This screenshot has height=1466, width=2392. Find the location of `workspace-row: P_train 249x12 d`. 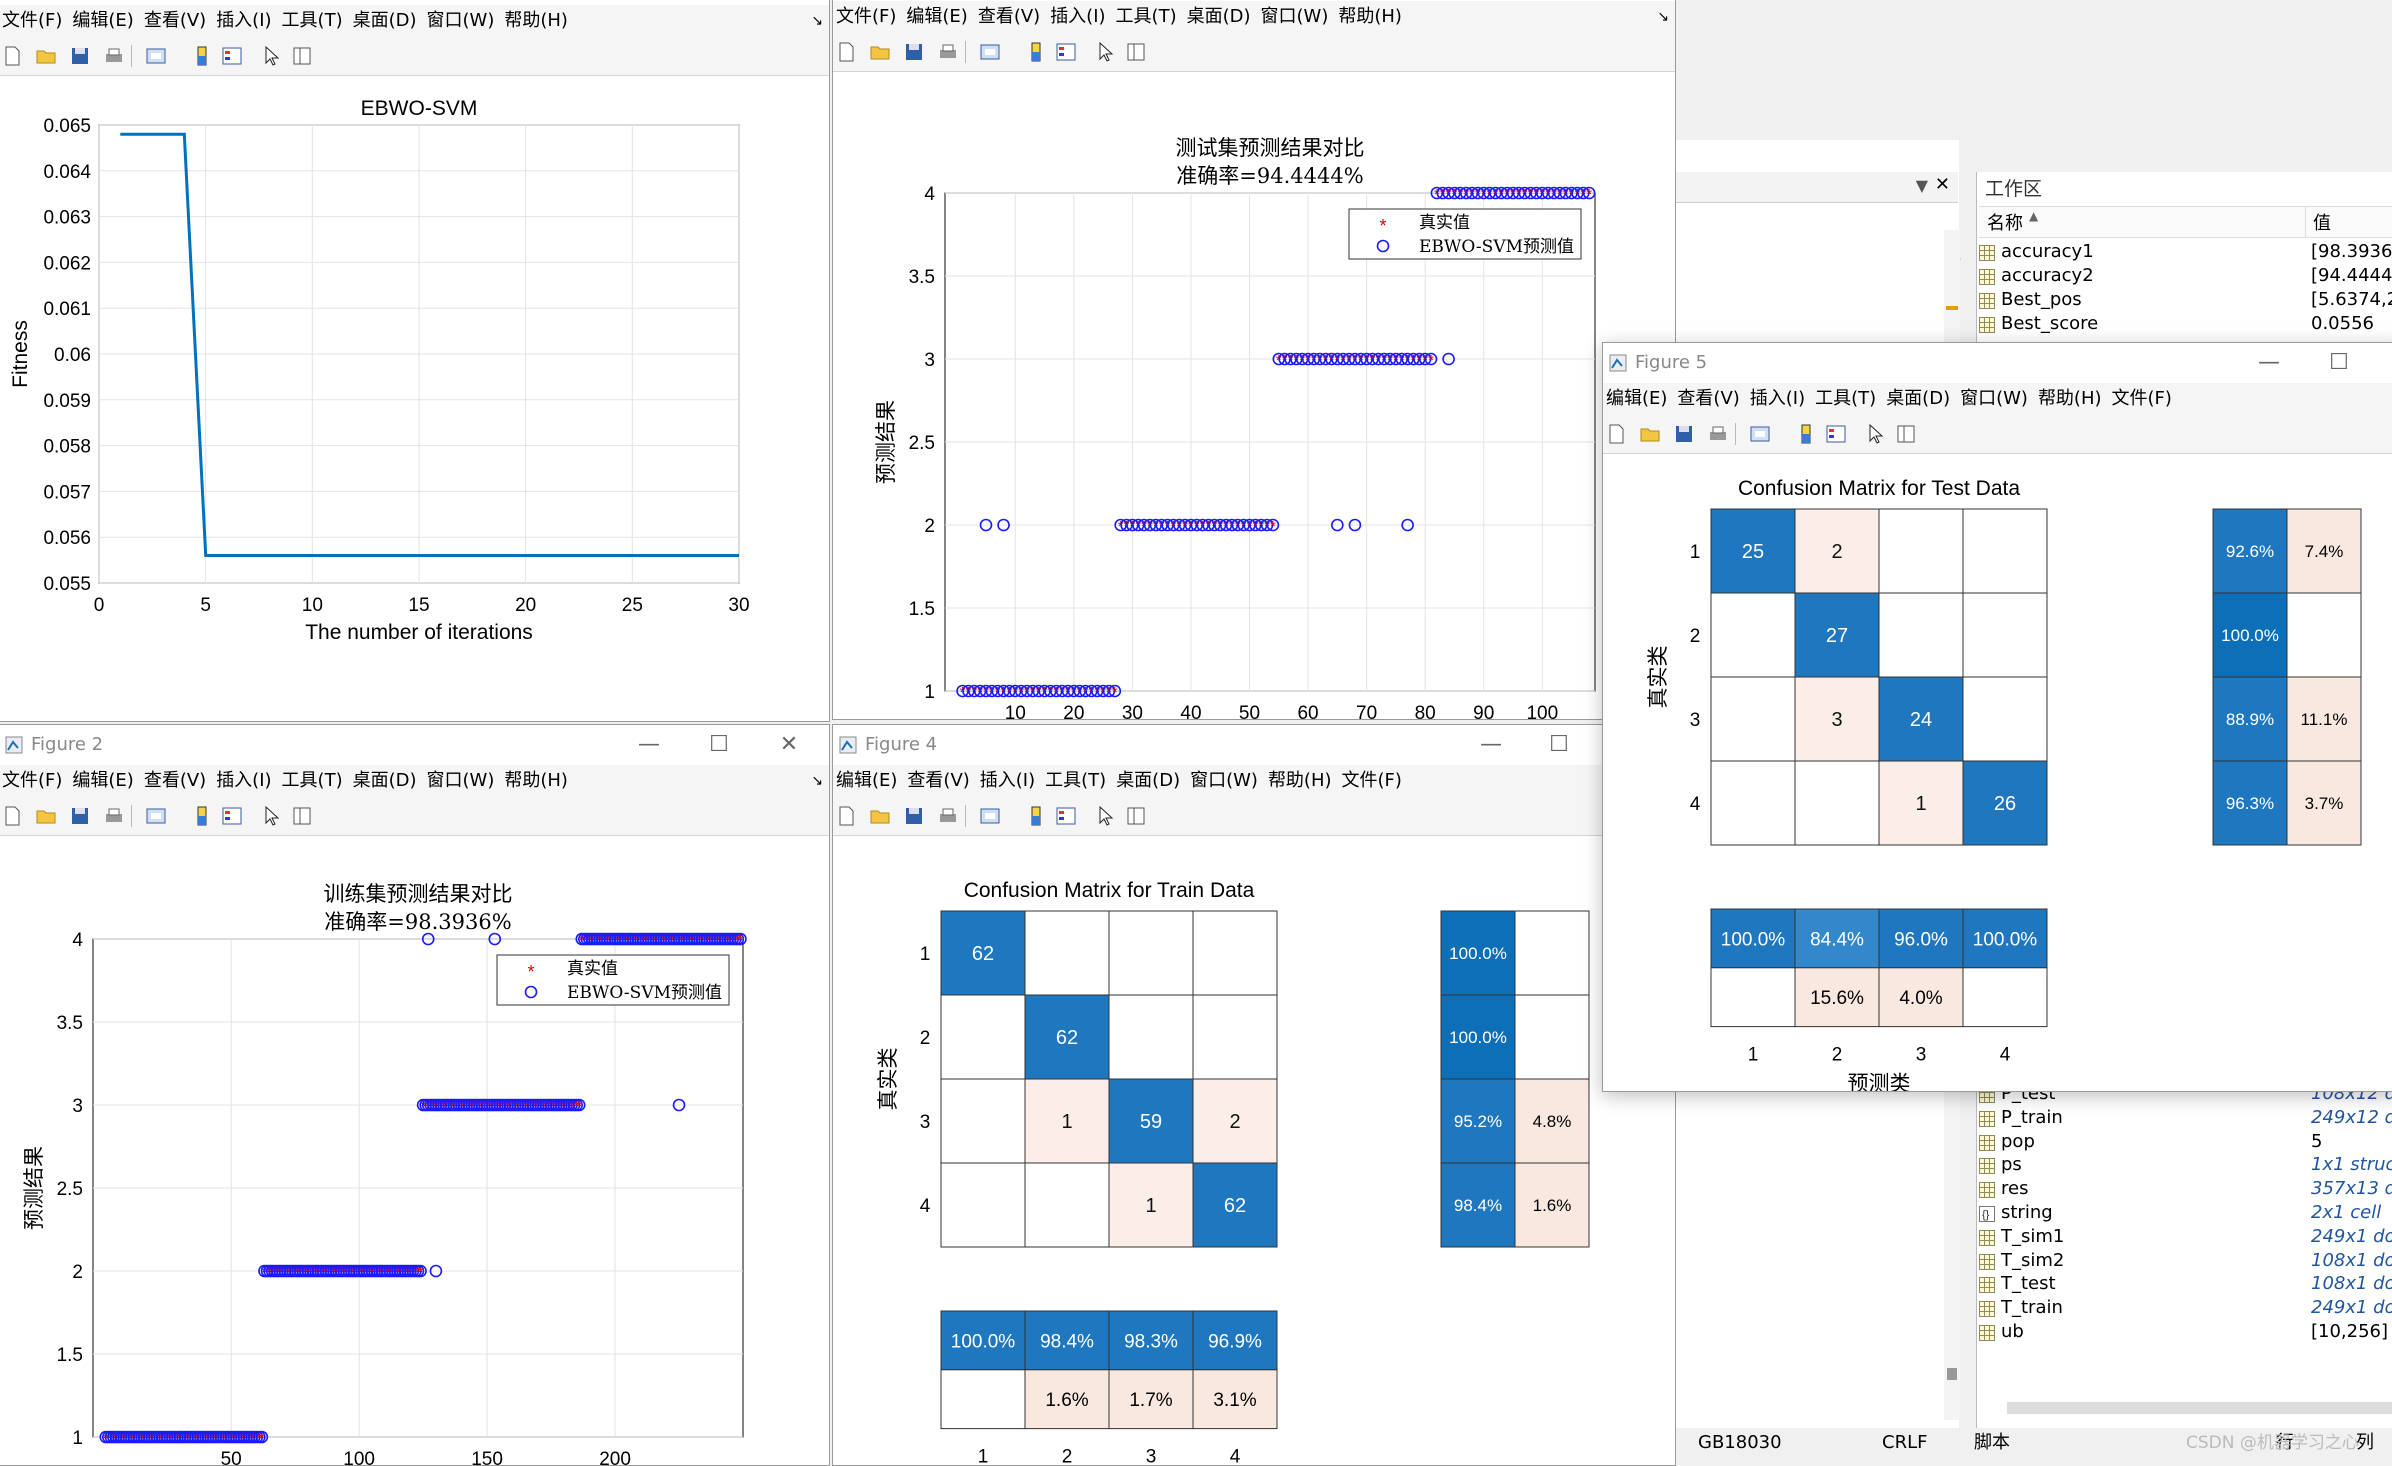

workspace-row: P_train 249x12 d is located at coordinates (2184, 1118).